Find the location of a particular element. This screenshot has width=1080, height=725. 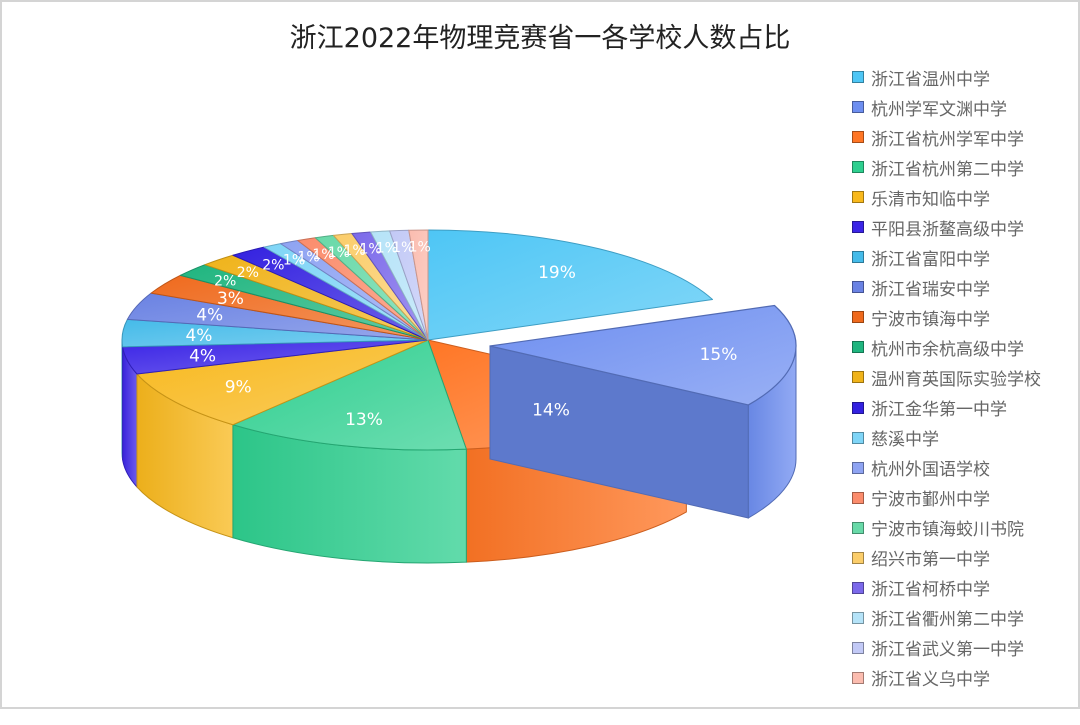

legend-item: 浙江省义乌中学 is located at coordinates (946, 678).